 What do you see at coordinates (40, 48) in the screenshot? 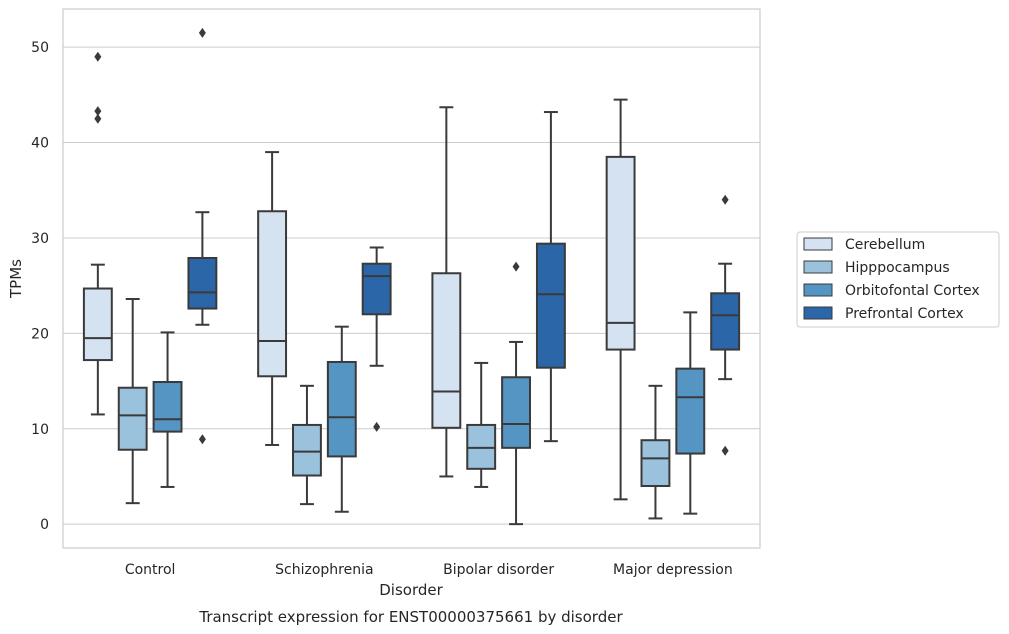
I see `y-tick-label: 50` at bounding box center [40, 48].